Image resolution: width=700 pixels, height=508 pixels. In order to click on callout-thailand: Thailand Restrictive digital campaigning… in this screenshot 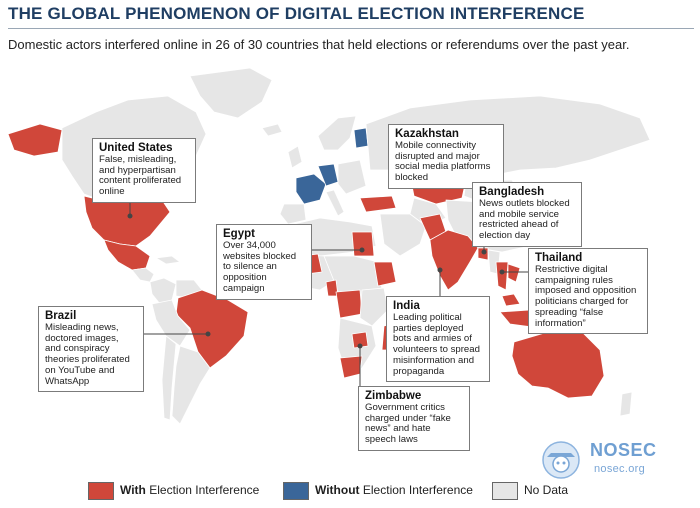, I will do `click(588, 291)`.